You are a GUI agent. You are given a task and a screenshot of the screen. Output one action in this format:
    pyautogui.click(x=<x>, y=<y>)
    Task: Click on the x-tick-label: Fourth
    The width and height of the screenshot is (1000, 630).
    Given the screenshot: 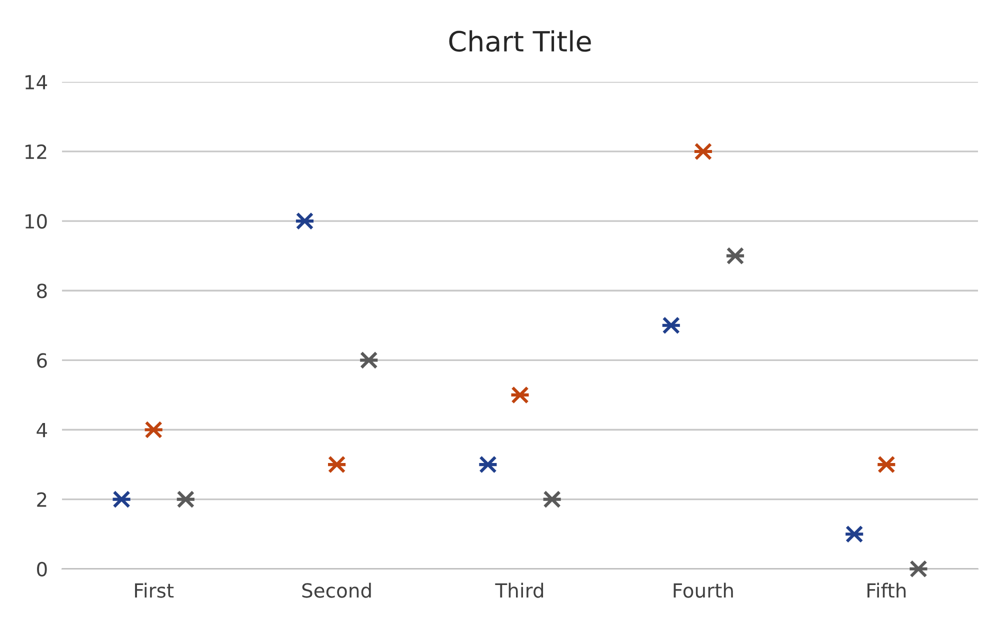 What is the action you would take?
    pyautogui.click(x=703, y=590)
    